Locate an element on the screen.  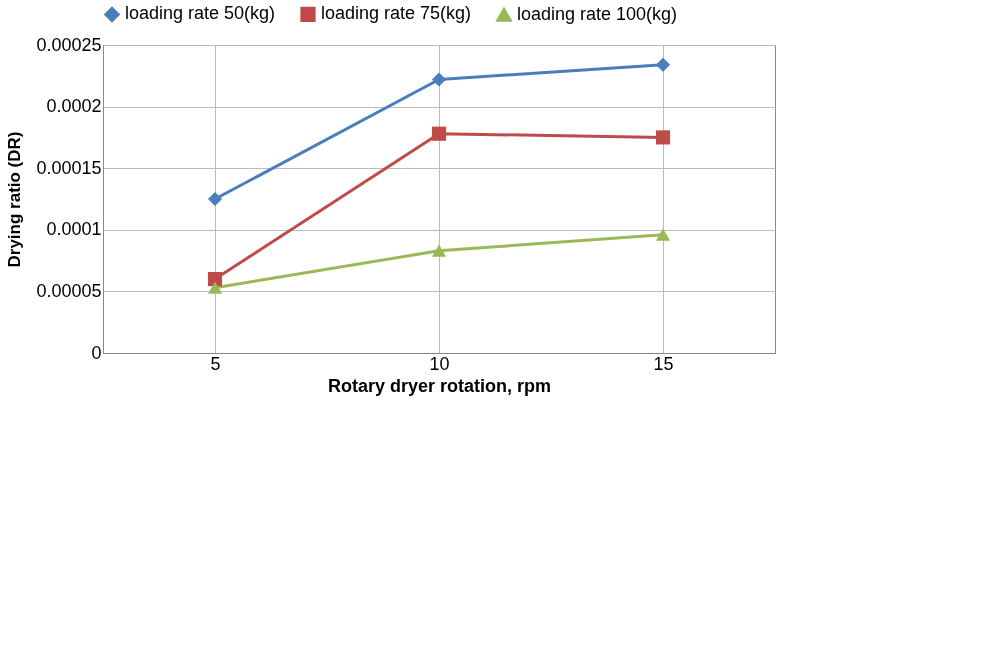
legend-label: loading rate 50(kg) is located at coordinates (200, 13).